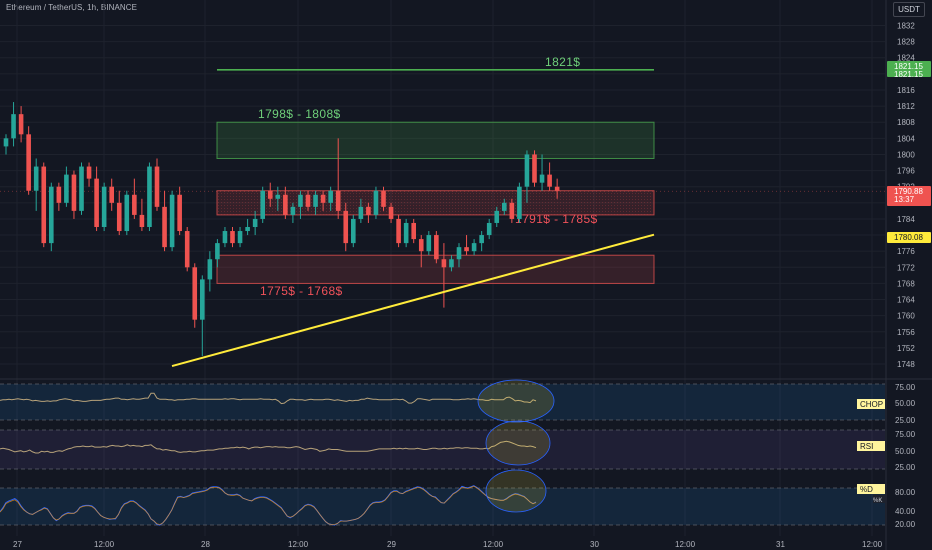  Describe the element at coordinates (906, 283) in the screenshot. I see `price-axis-tick: 1768` at that location.